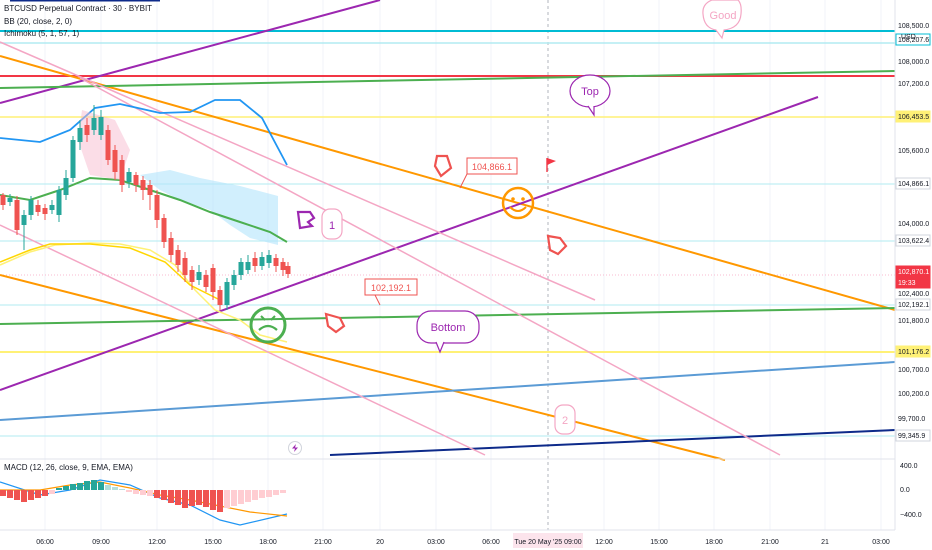 This screenshot has height=550, width=932. I want to click on callout-top: Top, so click(590, 95).